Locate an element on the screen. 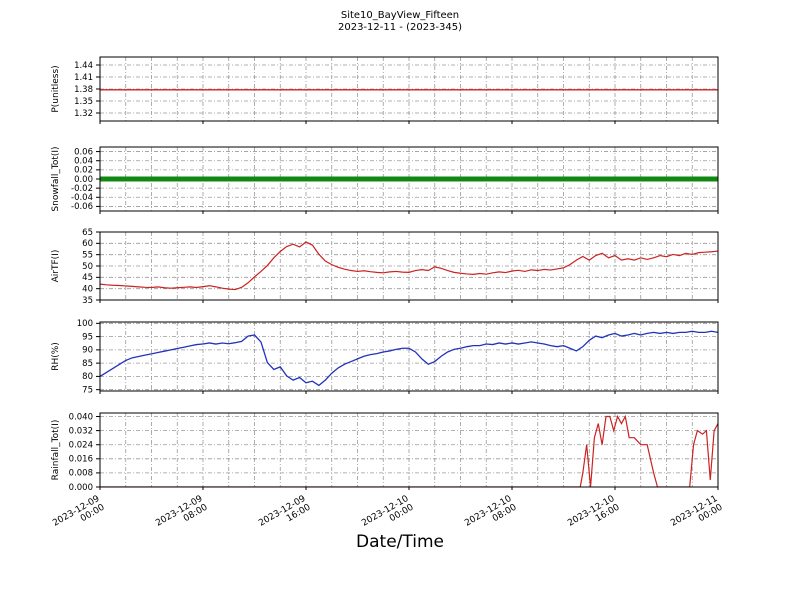 The height and width of the screenshot is (600, 800). y-tick-label: 1.41 is located at coordinates (83, 78).